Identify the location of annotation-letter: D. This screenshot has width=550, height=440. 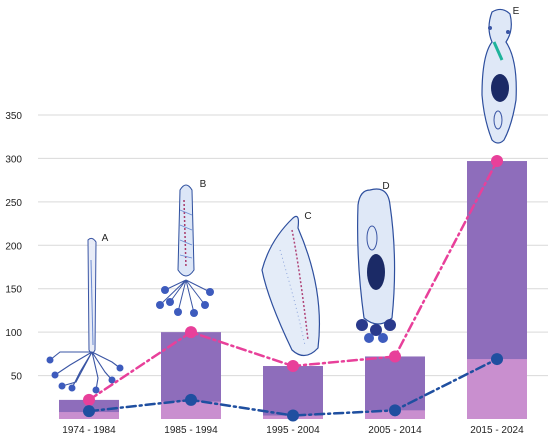
(385, 186).